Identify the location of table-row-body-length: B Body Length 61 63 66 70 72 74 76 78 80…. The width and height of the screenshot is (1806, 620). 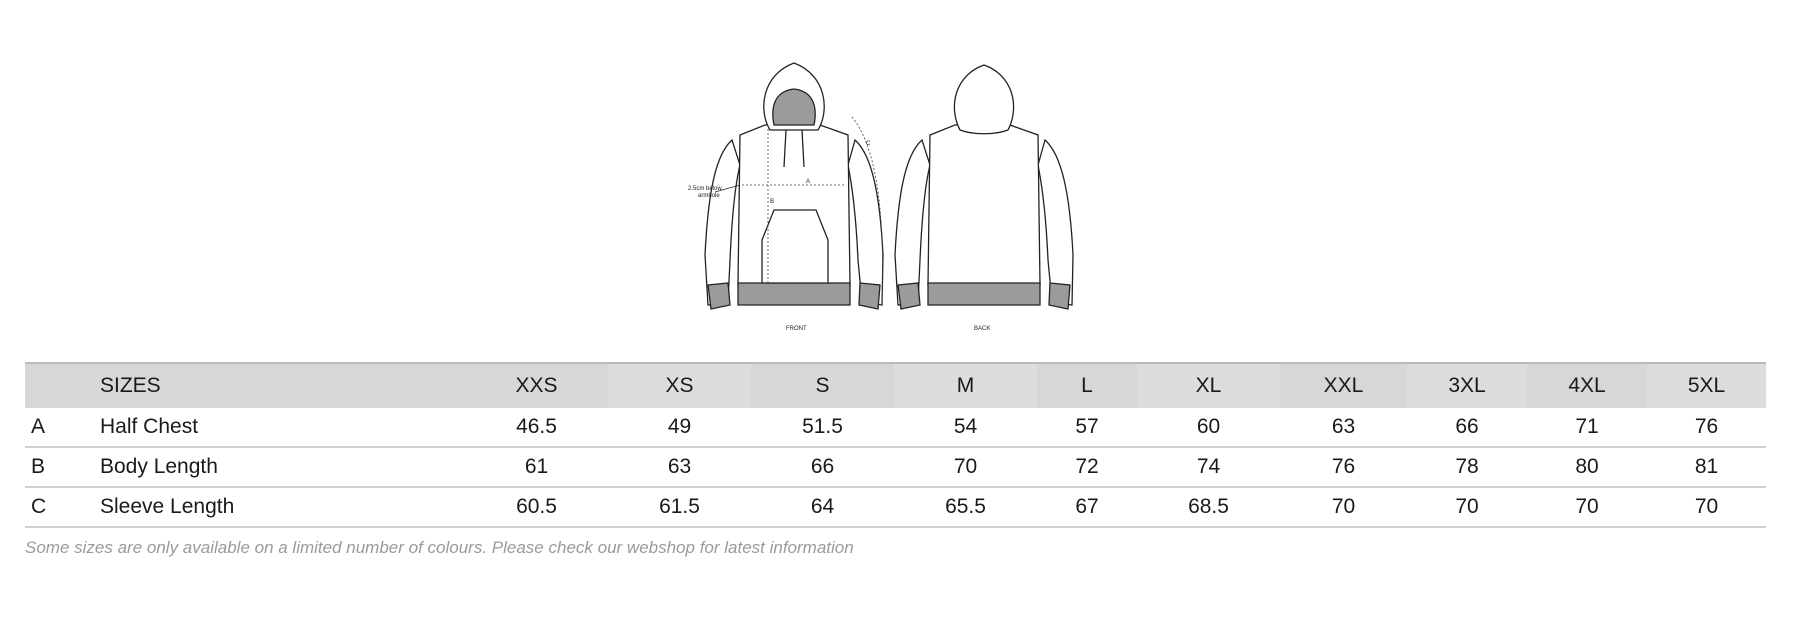
(895, 467).